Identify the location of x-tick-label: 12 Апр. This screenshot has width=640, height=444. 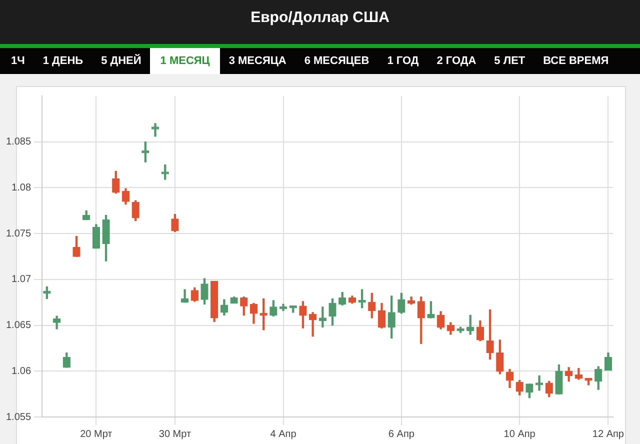
(608, 434).